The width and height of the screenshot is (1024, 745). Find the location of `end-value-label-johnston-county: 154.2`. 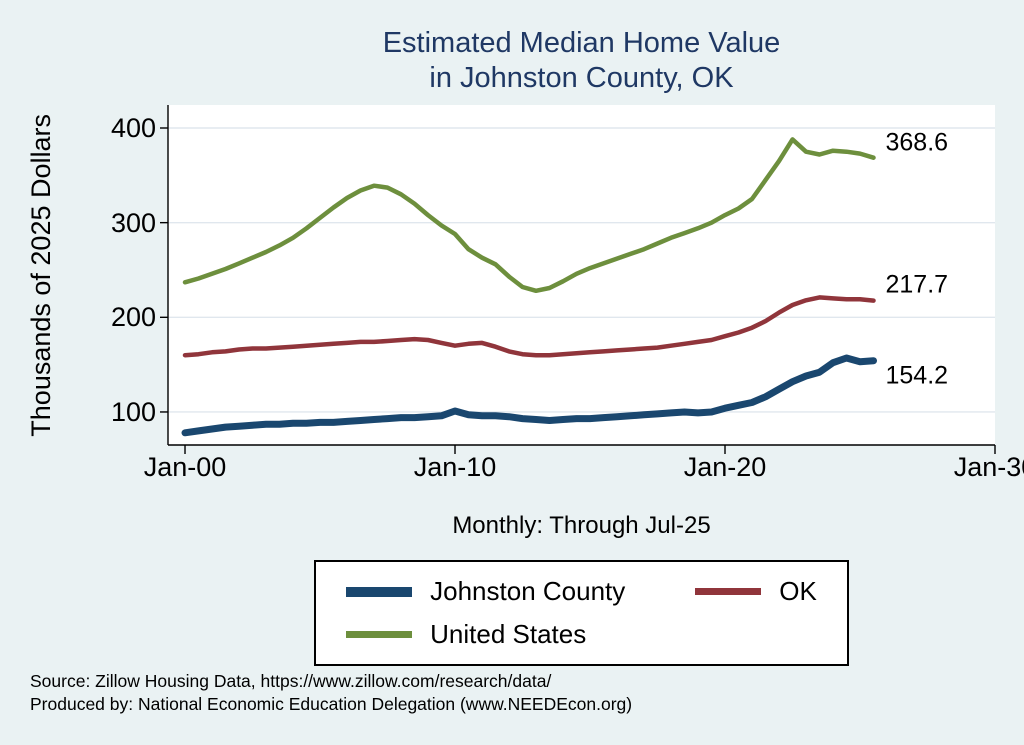

end-value-label-johnston-county: 154.2 is located at coordinates (917, 376).